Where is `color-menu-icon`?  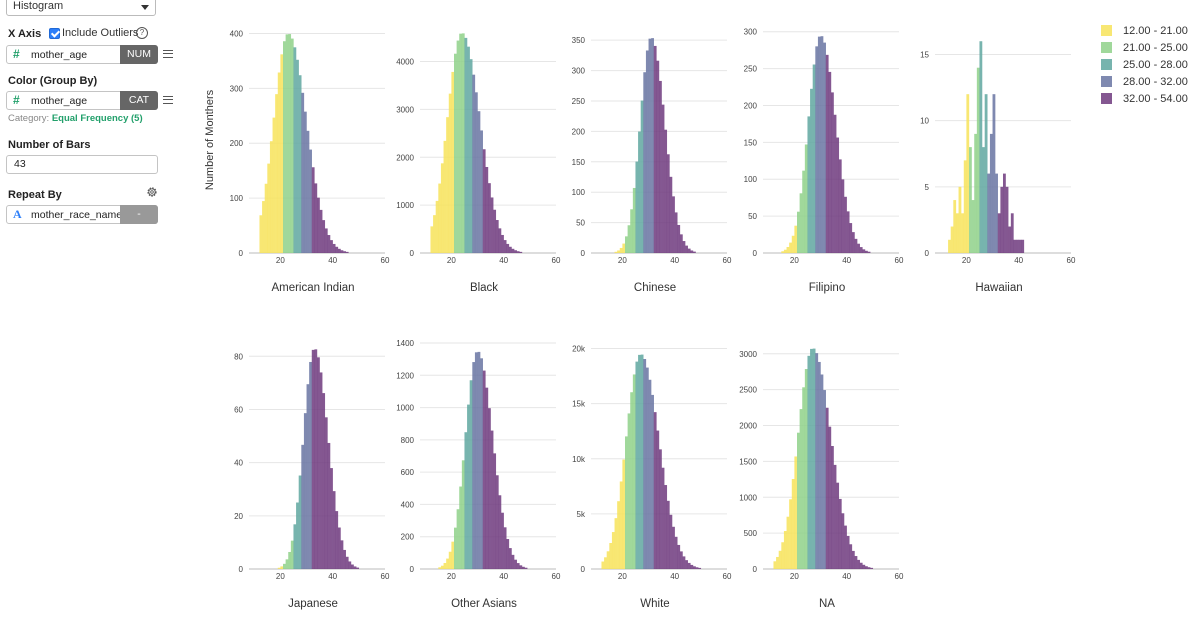 color-menu-icon is located at coordinates (168, 100).